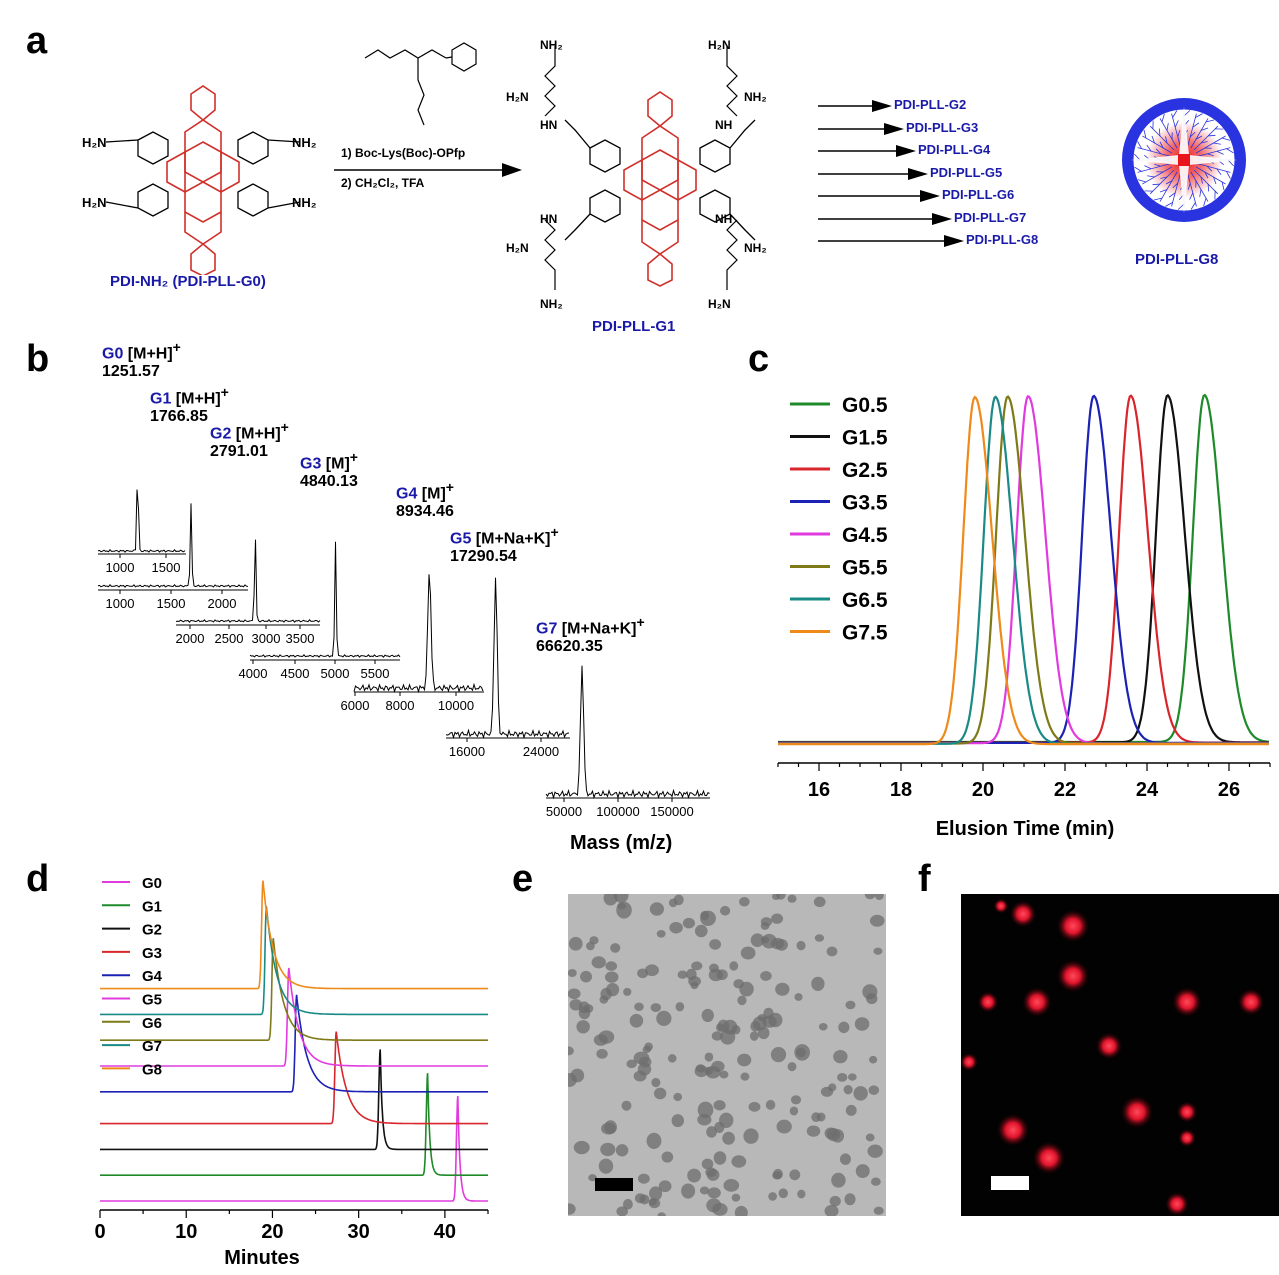 The width and height of the screenshot is (1279, 1275). Describe the element at coordinates (983, 790) in the screenshot. I see `c-x-tick-label: 20` at that location.